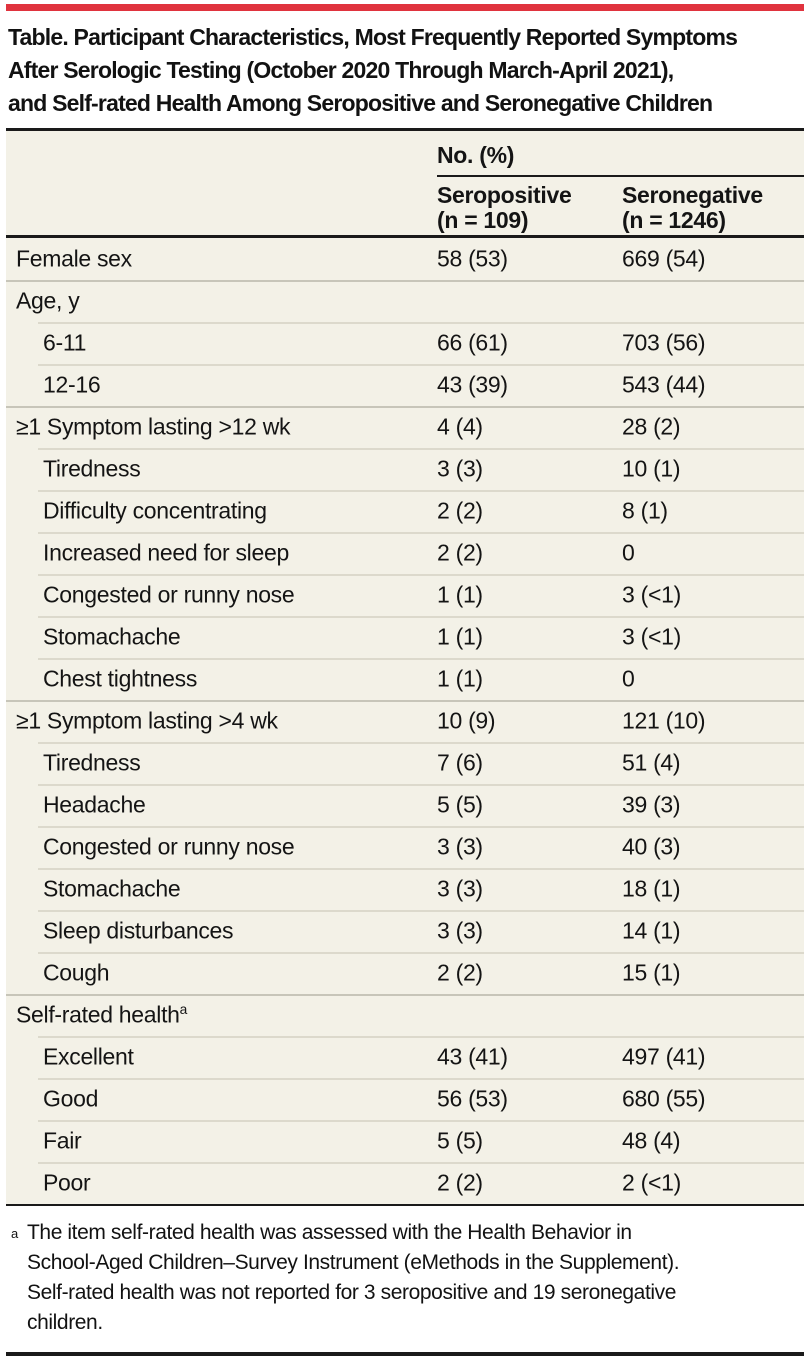  I want to click on row-label: Good, so click(71, 1098).